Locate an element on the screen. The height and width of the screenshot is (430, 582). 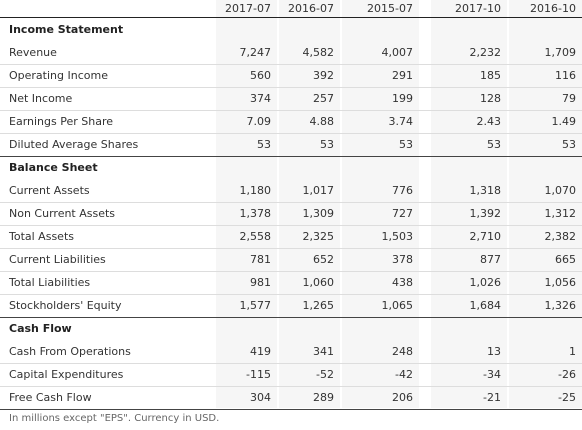
table-cell: 1,326 is located at coordinates (560, 305).